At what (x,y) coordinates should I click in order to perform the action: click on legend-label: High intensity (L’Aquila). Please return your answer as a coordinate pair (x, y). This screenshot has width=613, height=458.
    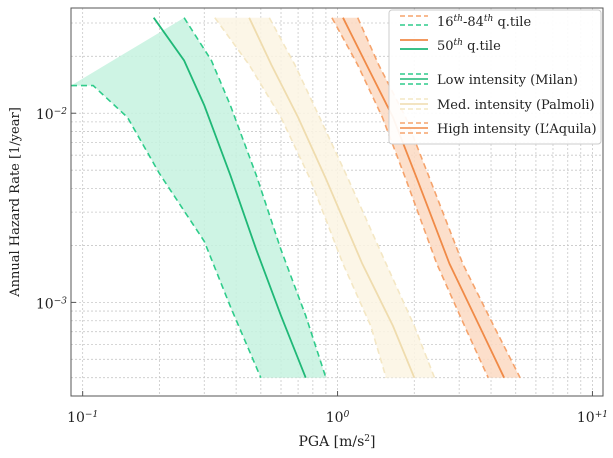
    Looking at the image, I should click on (517, 129).